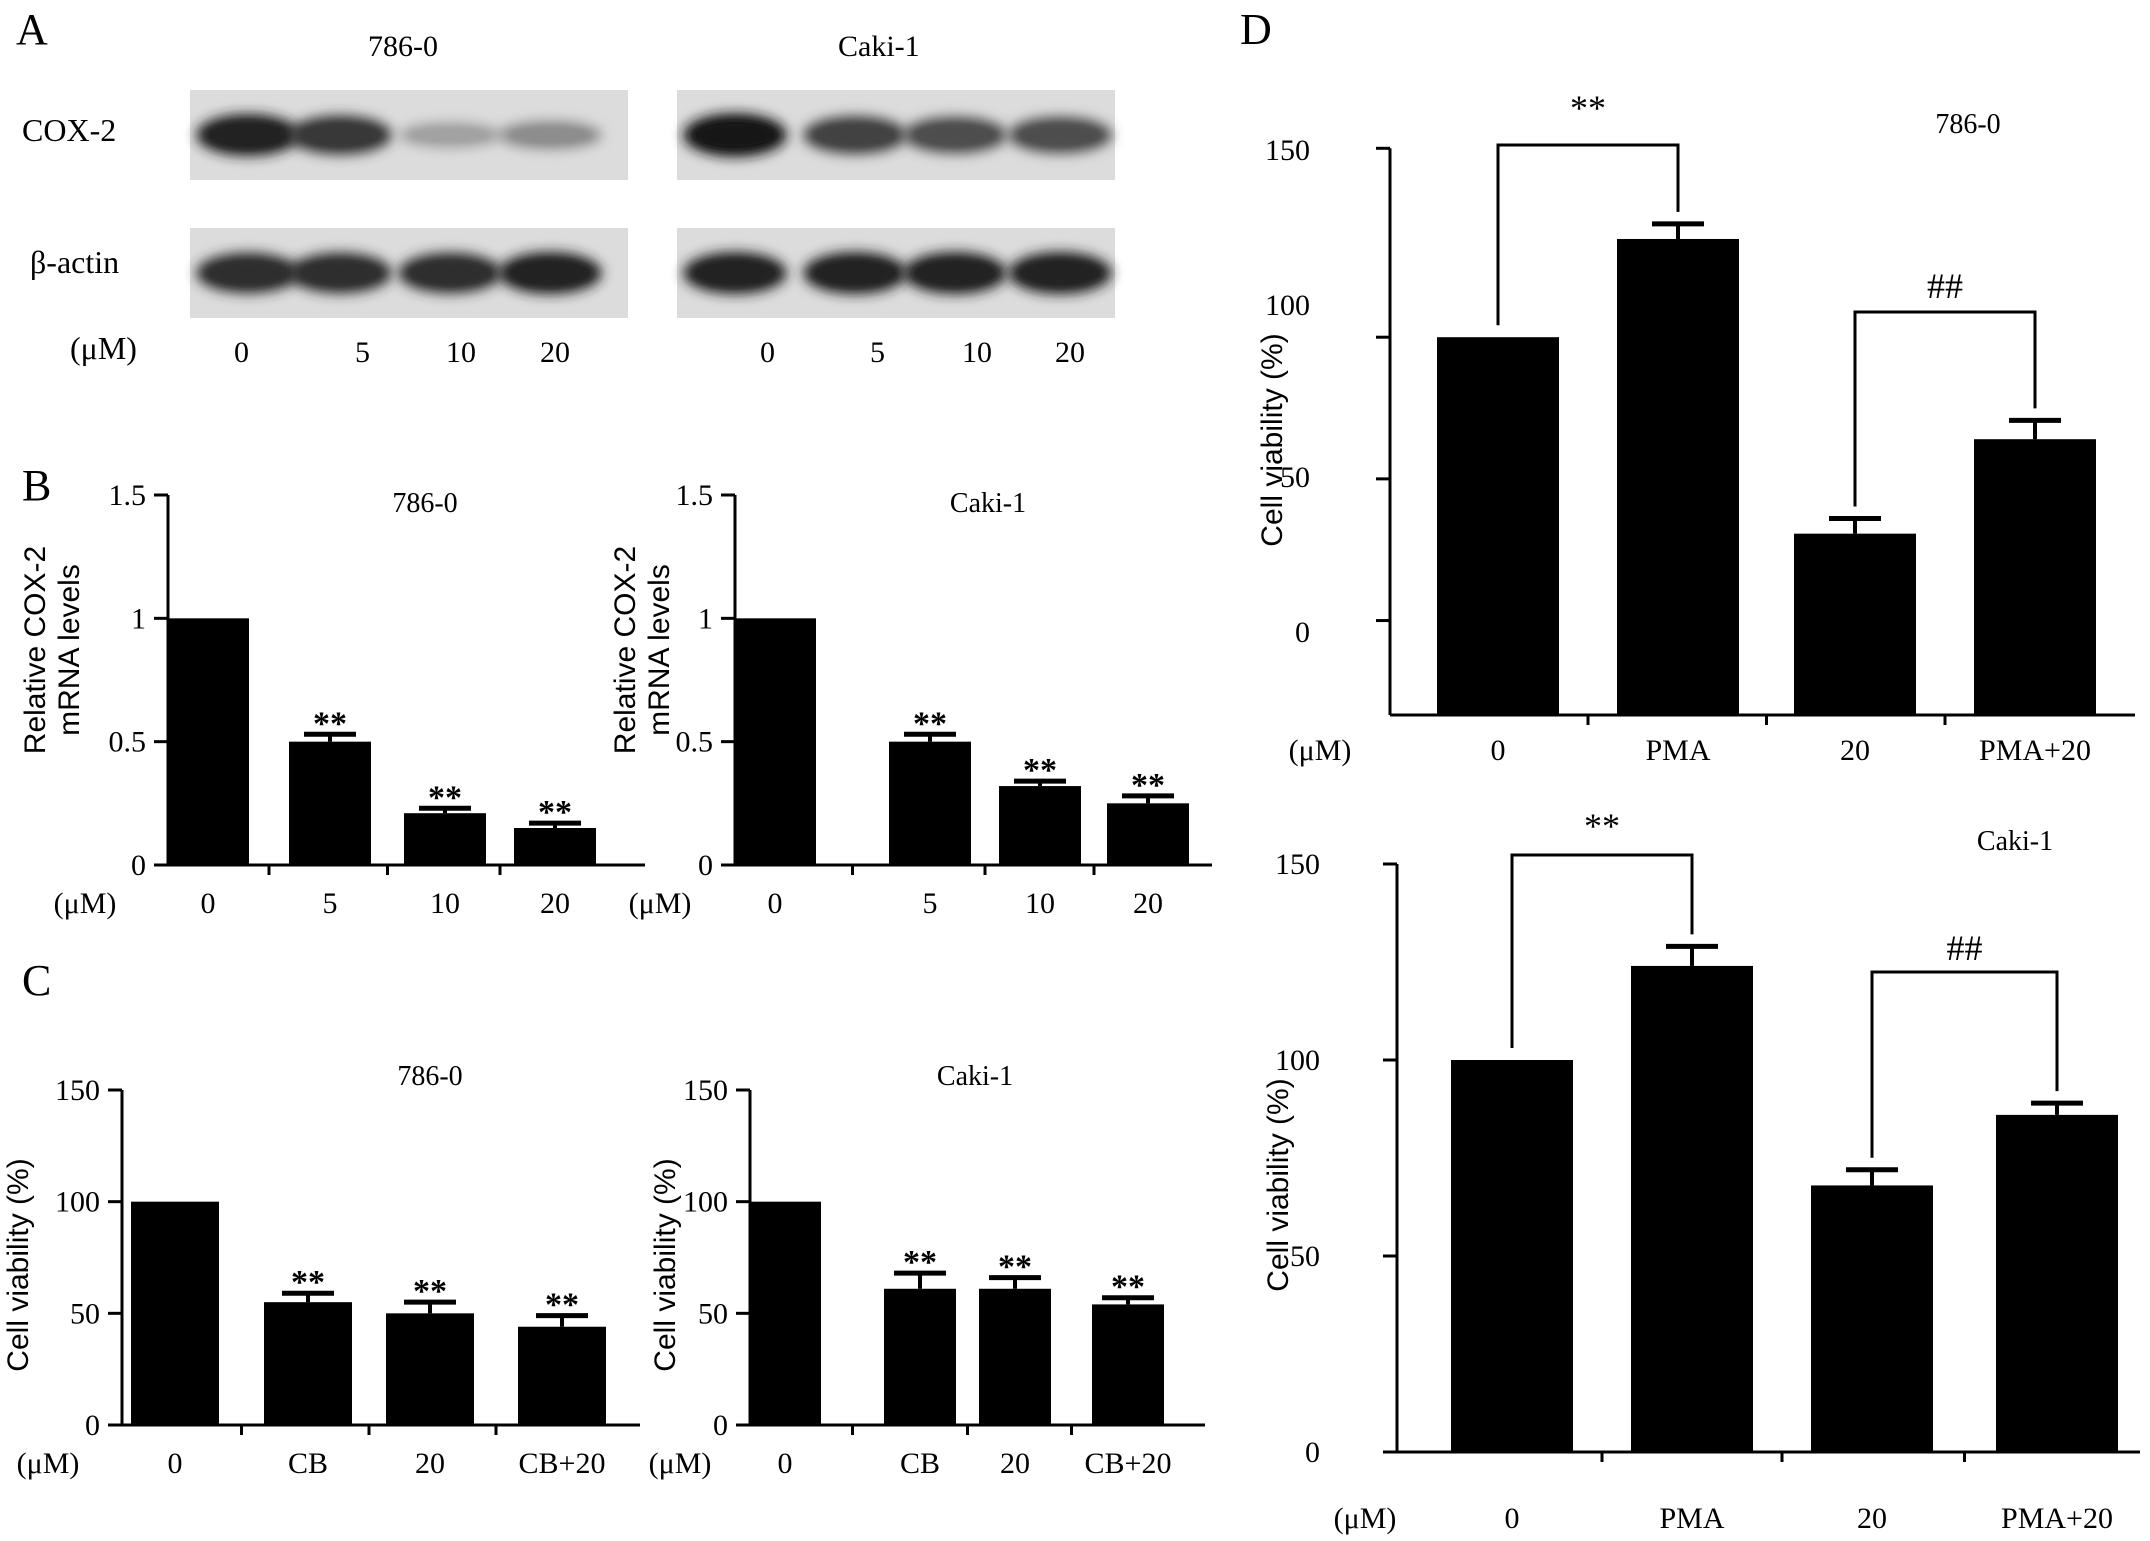  I want to click on blot-row-label-actin: β-actin, so click(75, 262).